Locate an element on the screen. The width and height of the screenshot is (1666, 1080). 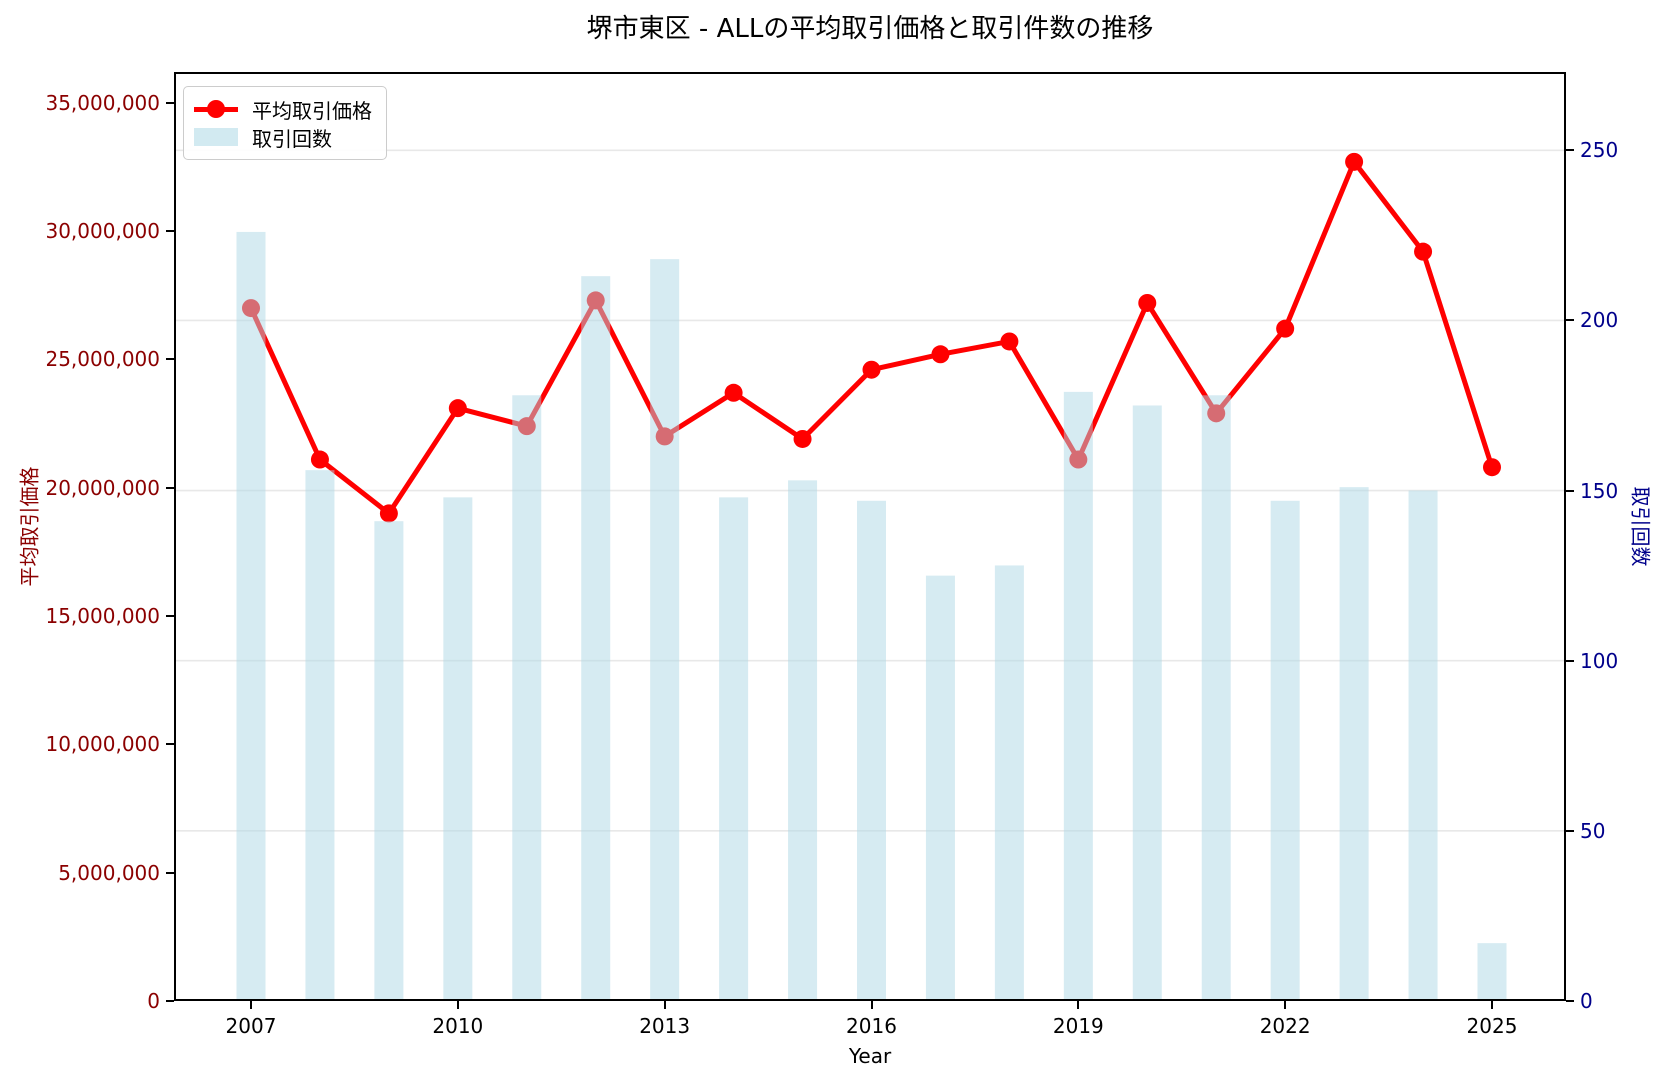
legend-label-price: 平均取引価格 is located at coordinates (312, 110).